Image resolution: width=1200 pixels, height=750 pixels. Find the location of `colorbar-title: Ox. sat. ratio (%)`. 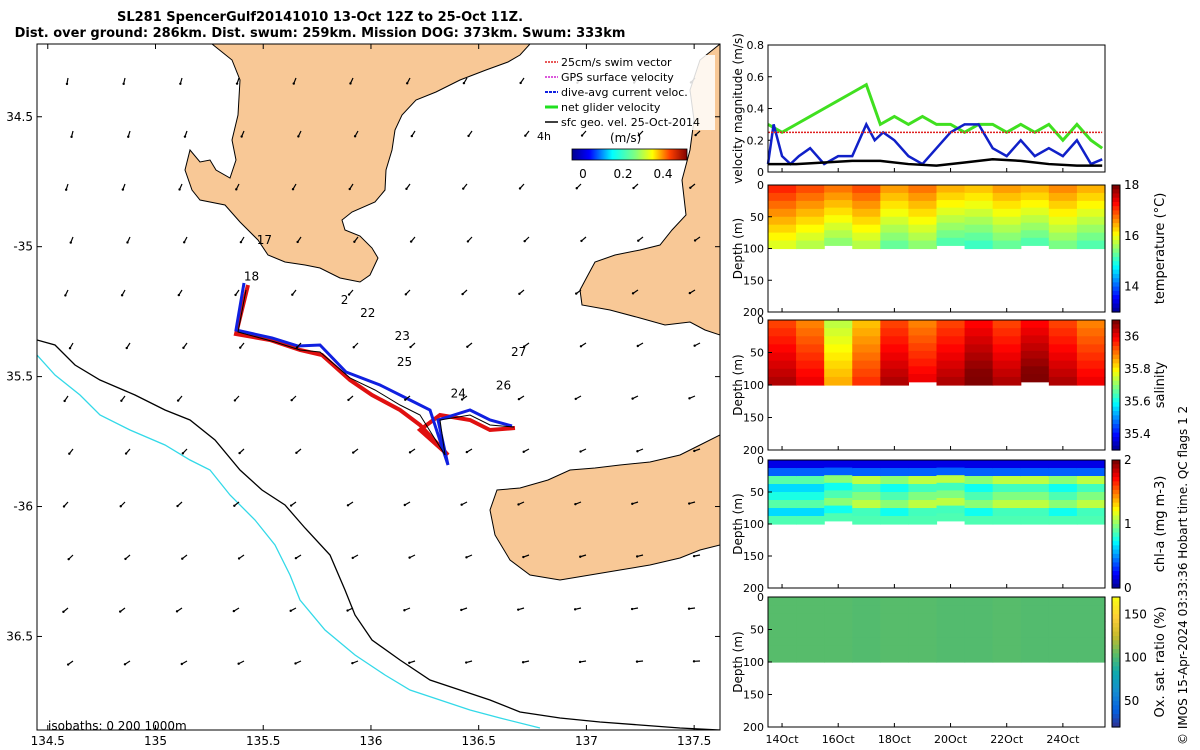

colorbar-title: Ox. sat. ratio (%) is located at coordinates (1160, 662).